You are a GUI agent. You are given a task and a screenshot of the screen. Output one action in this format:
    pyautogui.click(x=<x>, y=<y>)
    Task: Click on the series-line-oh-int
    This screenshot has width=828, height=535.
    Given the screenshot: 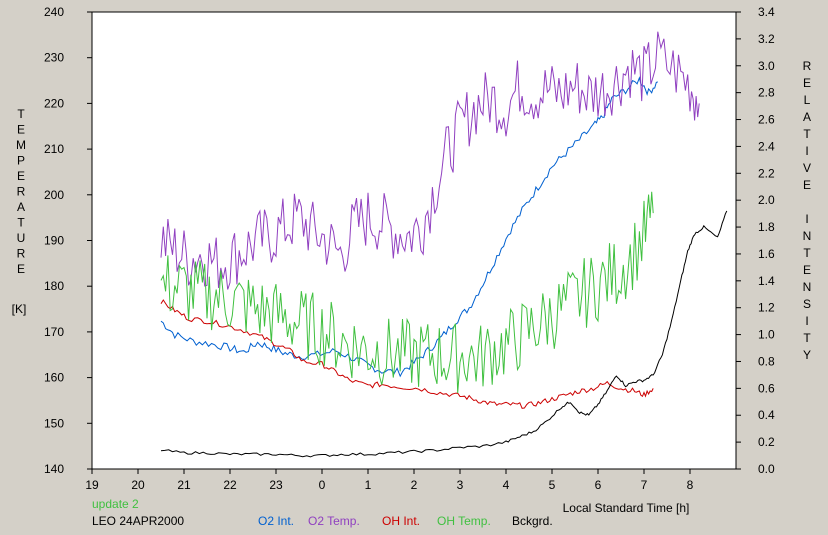 What is the action you would take?
    pyautogui.click(x=407, y=354)
    